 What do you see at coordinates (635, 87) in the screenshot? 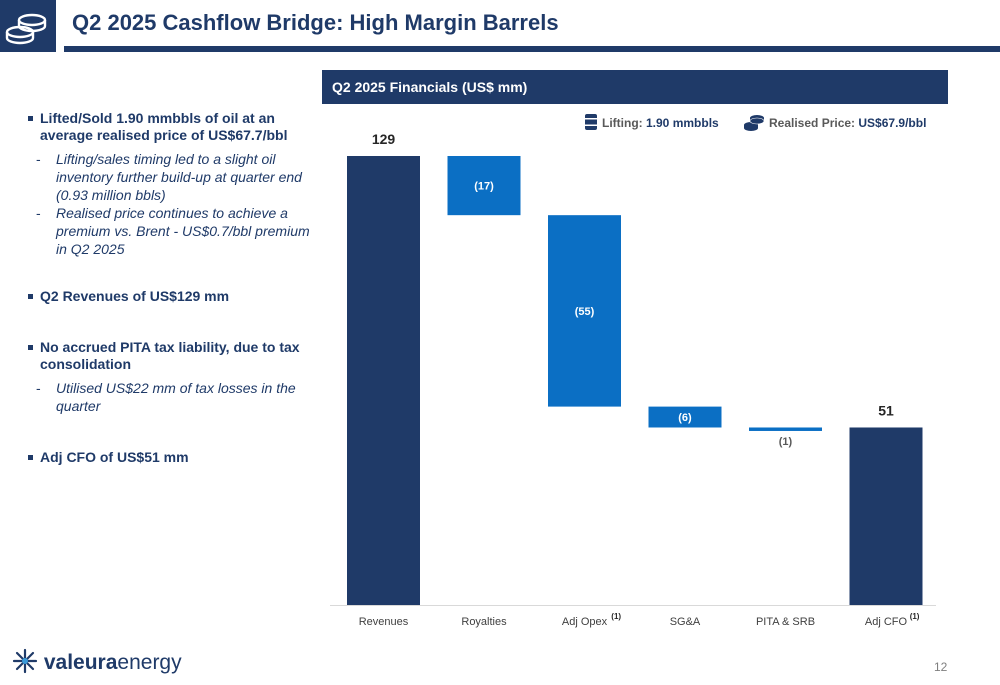
I see `chart-panel-title: Q2 2025 Financials (US$ mm)` at bounding box center [635, 87].